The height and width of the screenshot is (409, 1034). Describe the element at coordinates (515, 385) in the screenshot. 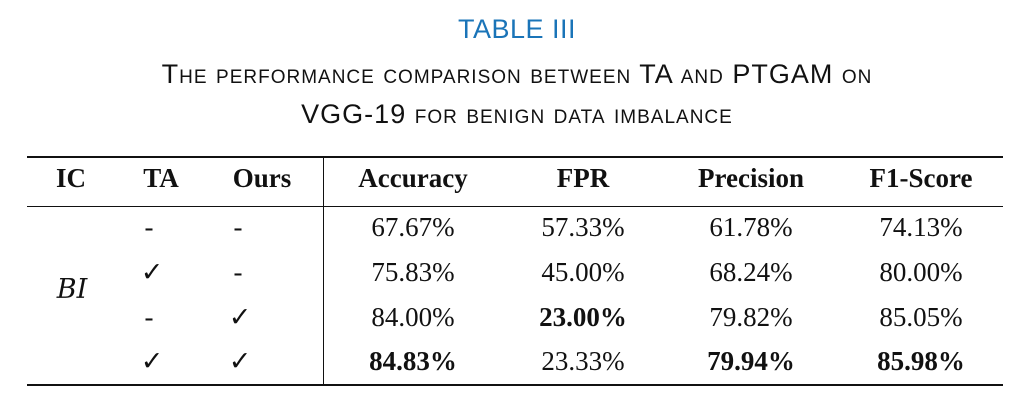

I see `table-bottom-rule` at that location.